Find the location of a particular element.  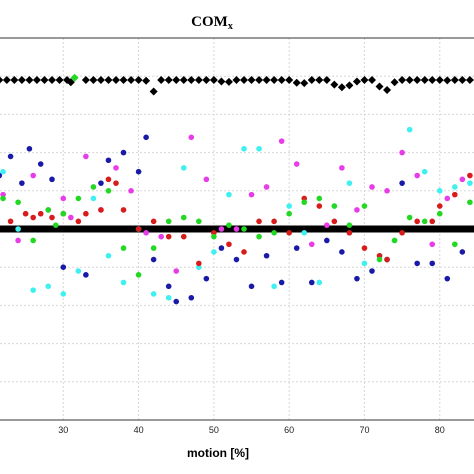

chart-title-subscript: x is located at coordinates (230, 26).